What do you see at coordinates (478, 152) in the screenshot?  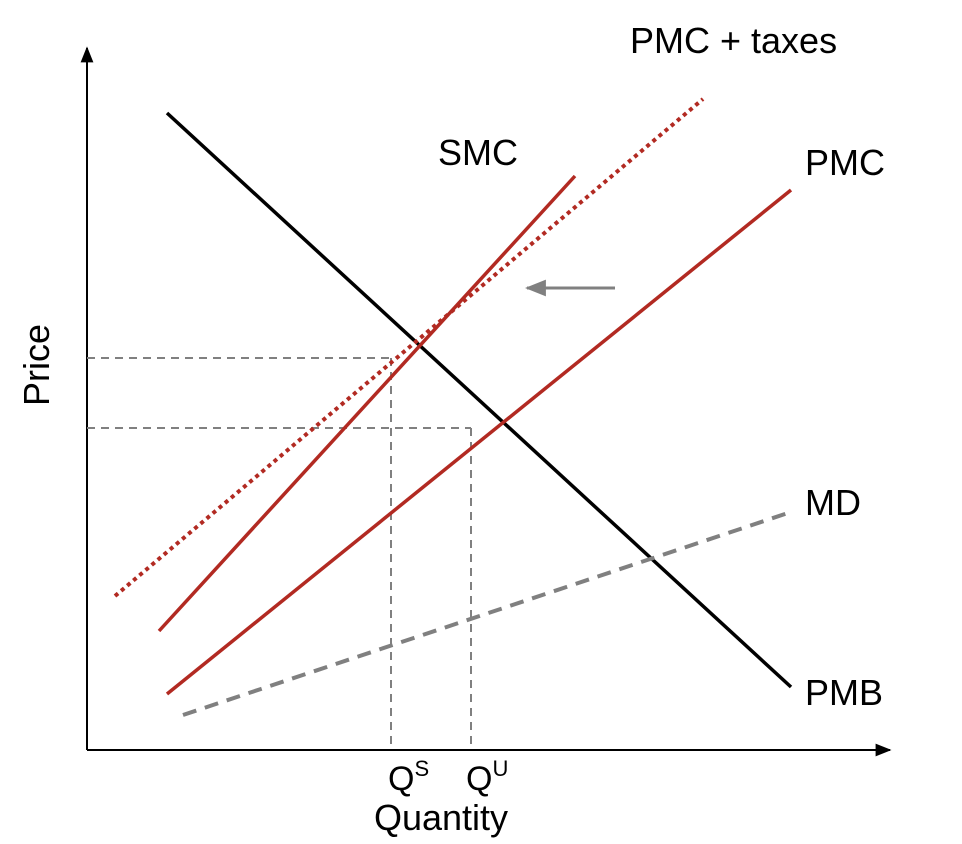 I see `label-smc: SMC` at bounding box center [478, 152].